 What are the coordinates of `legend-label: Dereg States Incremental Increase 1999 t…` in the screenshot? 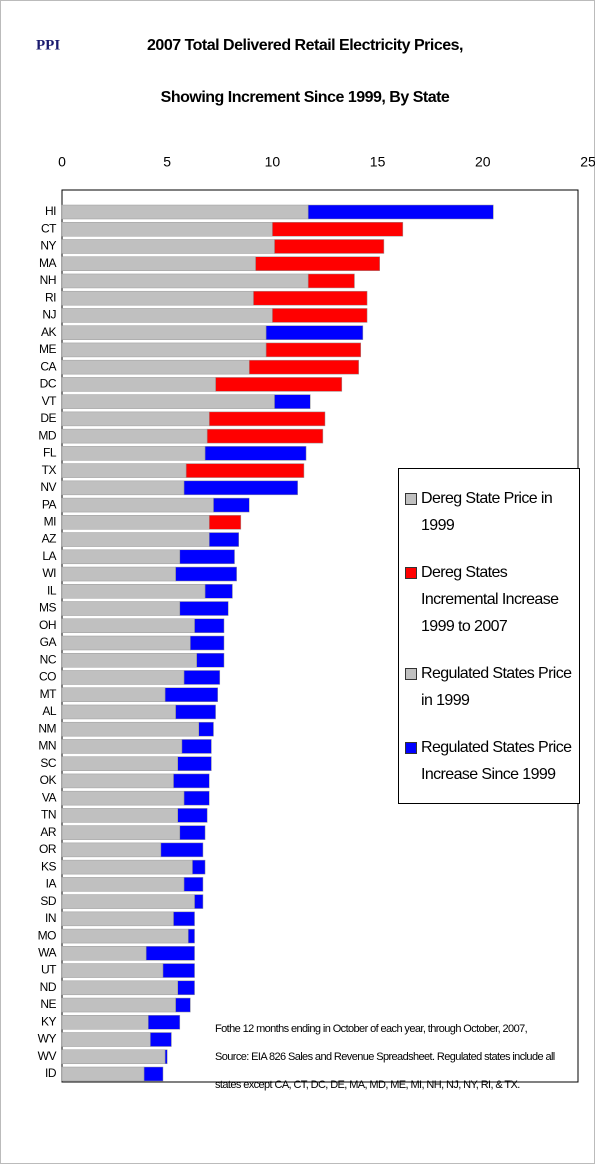 It's located at (490, 599).